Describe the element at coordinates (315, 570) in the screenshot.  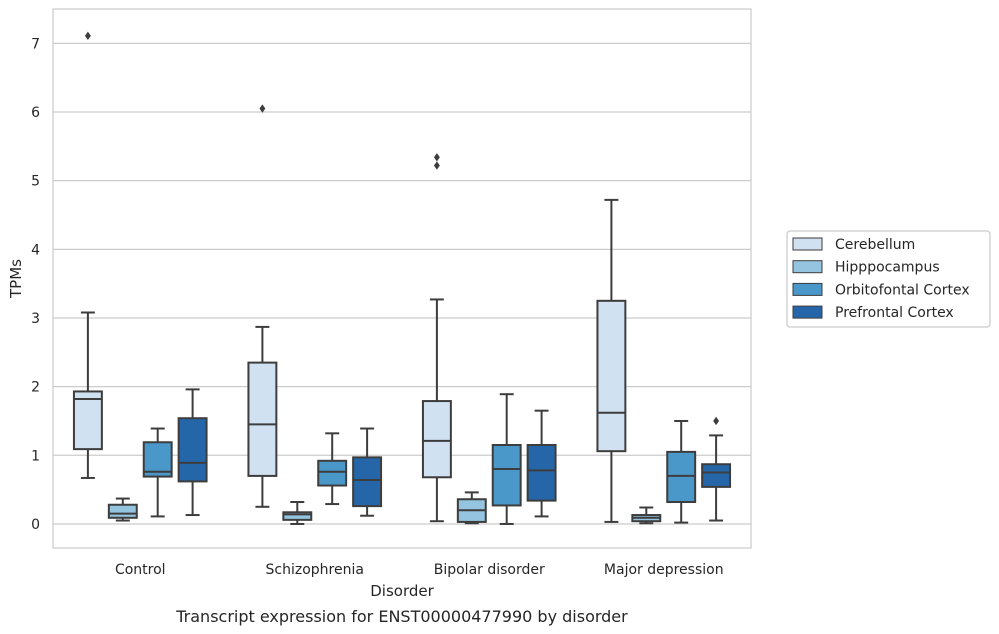
I see `x-tick-label: Schizophrenia` at that location.